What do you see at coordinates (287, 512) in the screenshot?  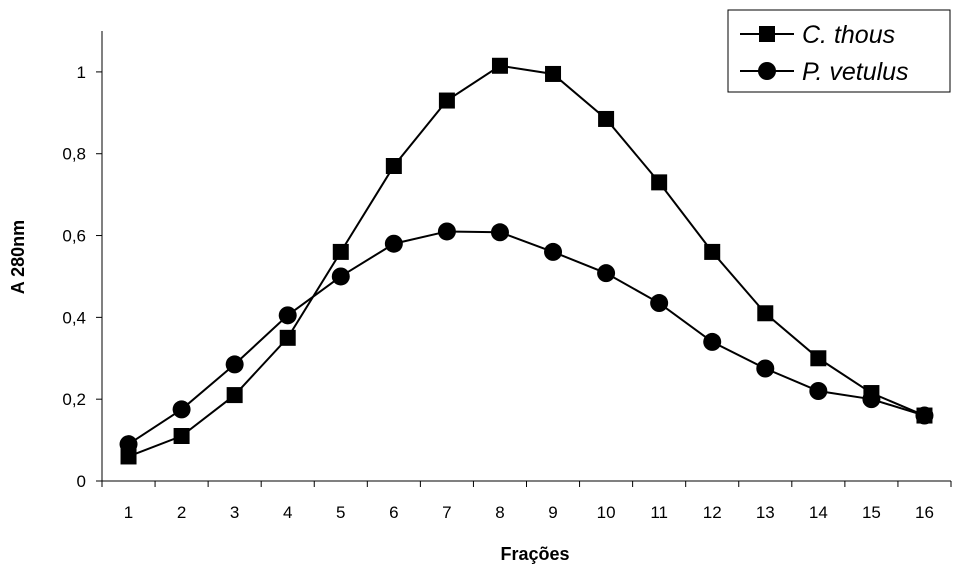 I see `x-tick-label: 4` at bounding box center [287, 512].